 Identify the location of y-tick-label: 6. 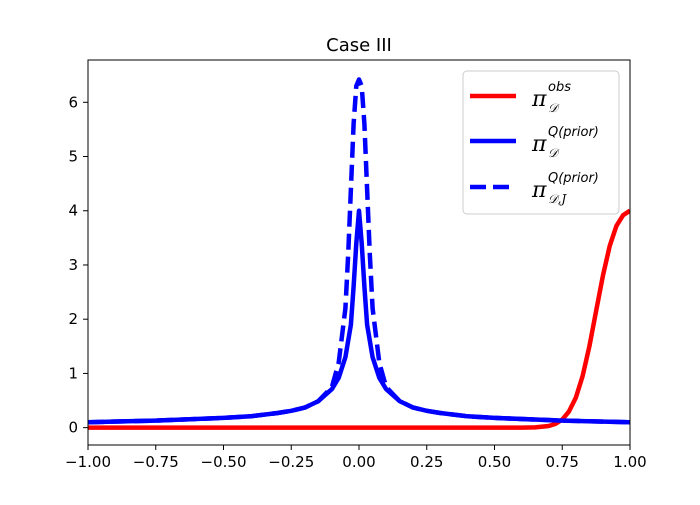
(73, 102).